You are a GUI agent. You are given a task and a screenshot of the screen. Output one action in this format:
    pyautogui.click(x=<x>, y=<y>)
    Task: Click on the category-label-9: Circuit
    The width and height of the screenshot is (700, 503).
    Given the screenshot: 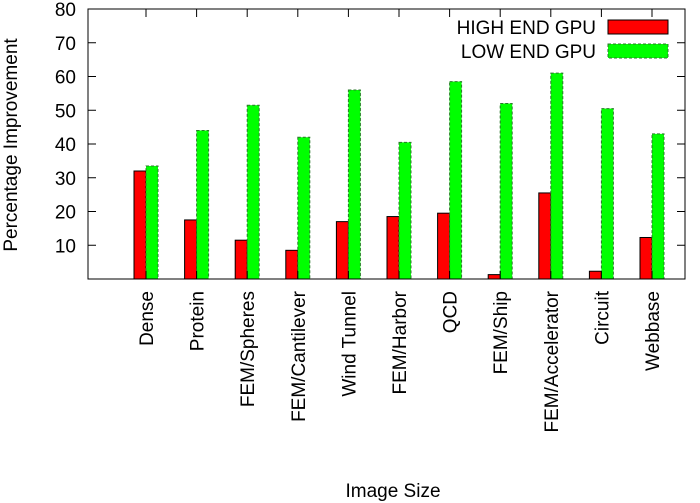 What is the action you would take?
    pyautogui.click(x=602, y=317)
    